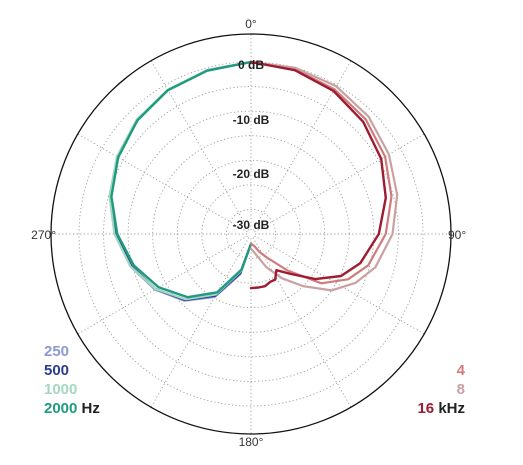 This screenshot has height=465, width=523. I want to click on legend-label-1000: 1000, so click(61, 389).